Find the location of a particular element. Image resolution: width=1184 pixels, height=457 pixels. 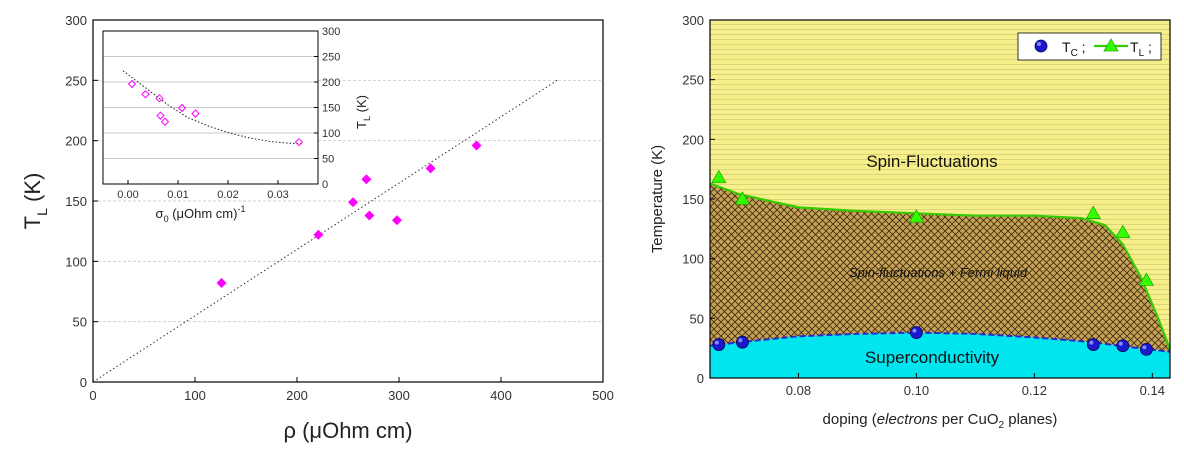

x-label-pre: doping ( is located at coordinates (850, 419).